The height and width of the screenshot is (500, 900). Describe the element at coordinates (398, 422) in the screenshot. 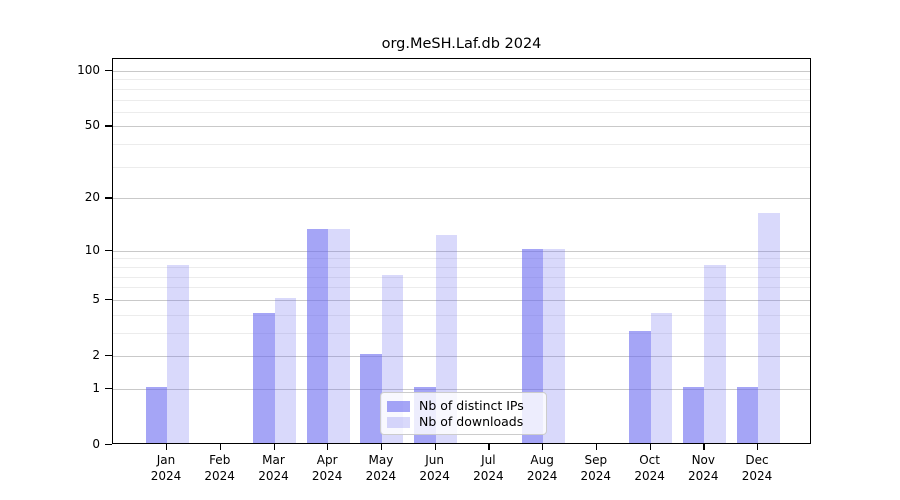

I see `legend-swatch-downloads` at that location.